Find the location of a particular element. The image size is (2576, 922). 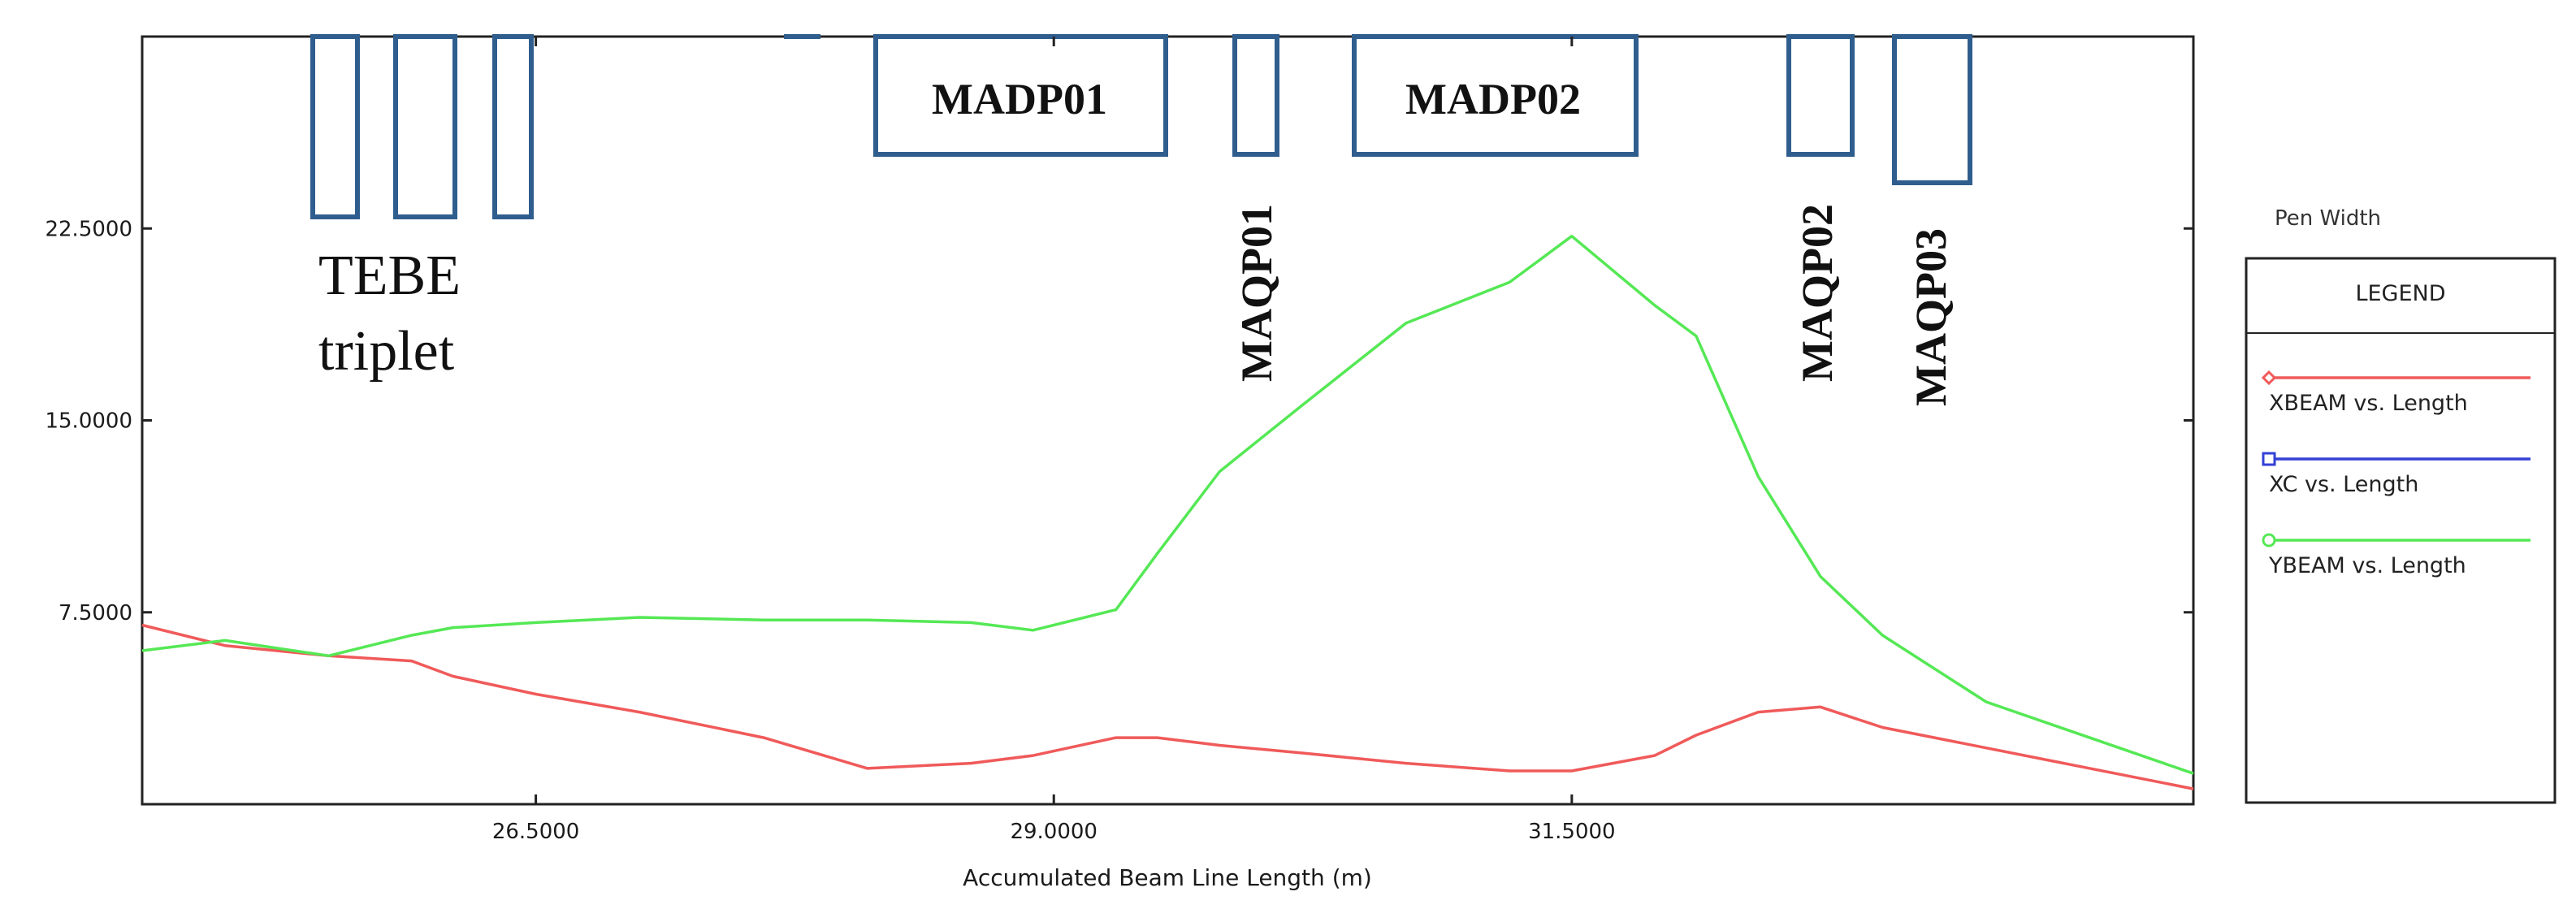

magnet-boxes is located at coordinates (1141, 126).